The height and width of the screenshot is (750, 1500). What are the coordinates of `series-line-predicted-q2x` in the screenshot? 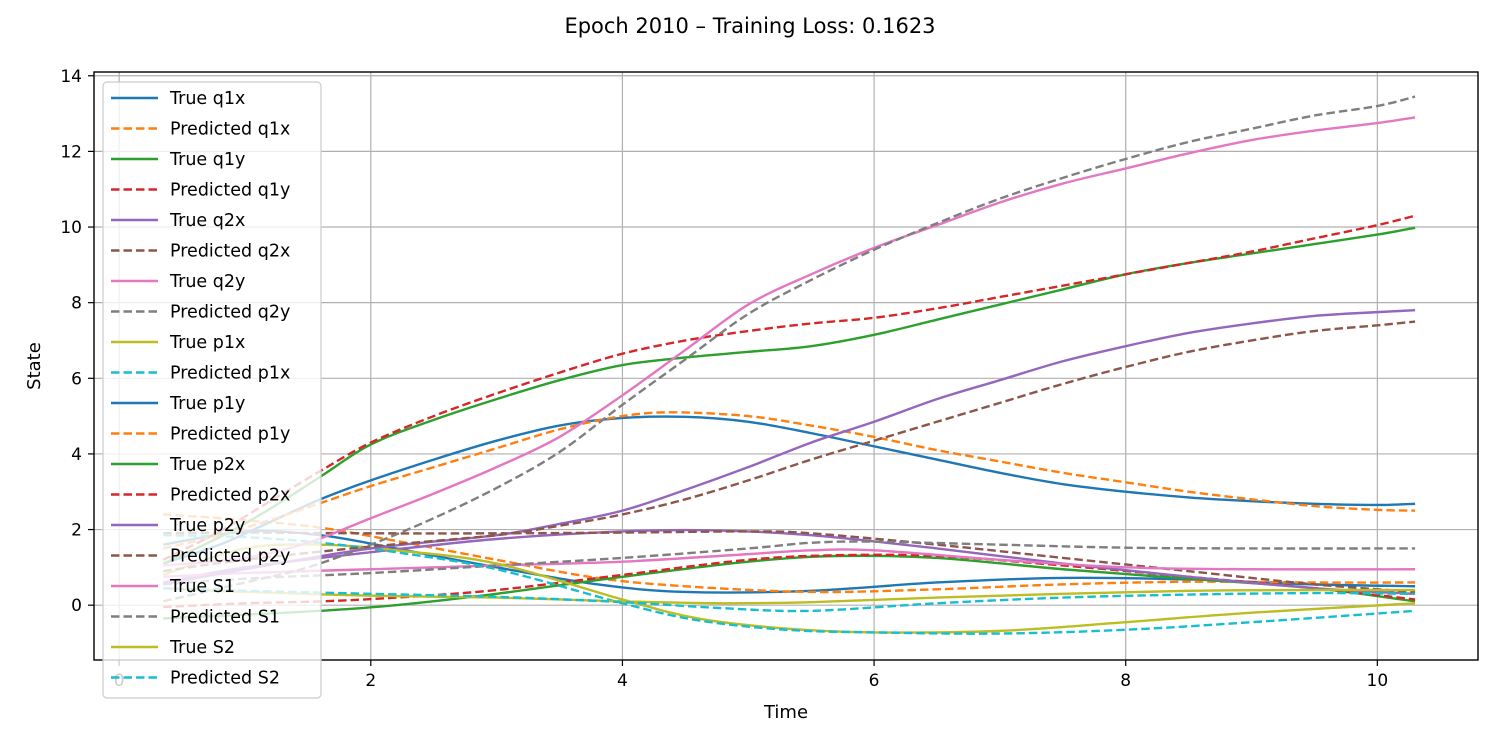 It's located at (789, 562).